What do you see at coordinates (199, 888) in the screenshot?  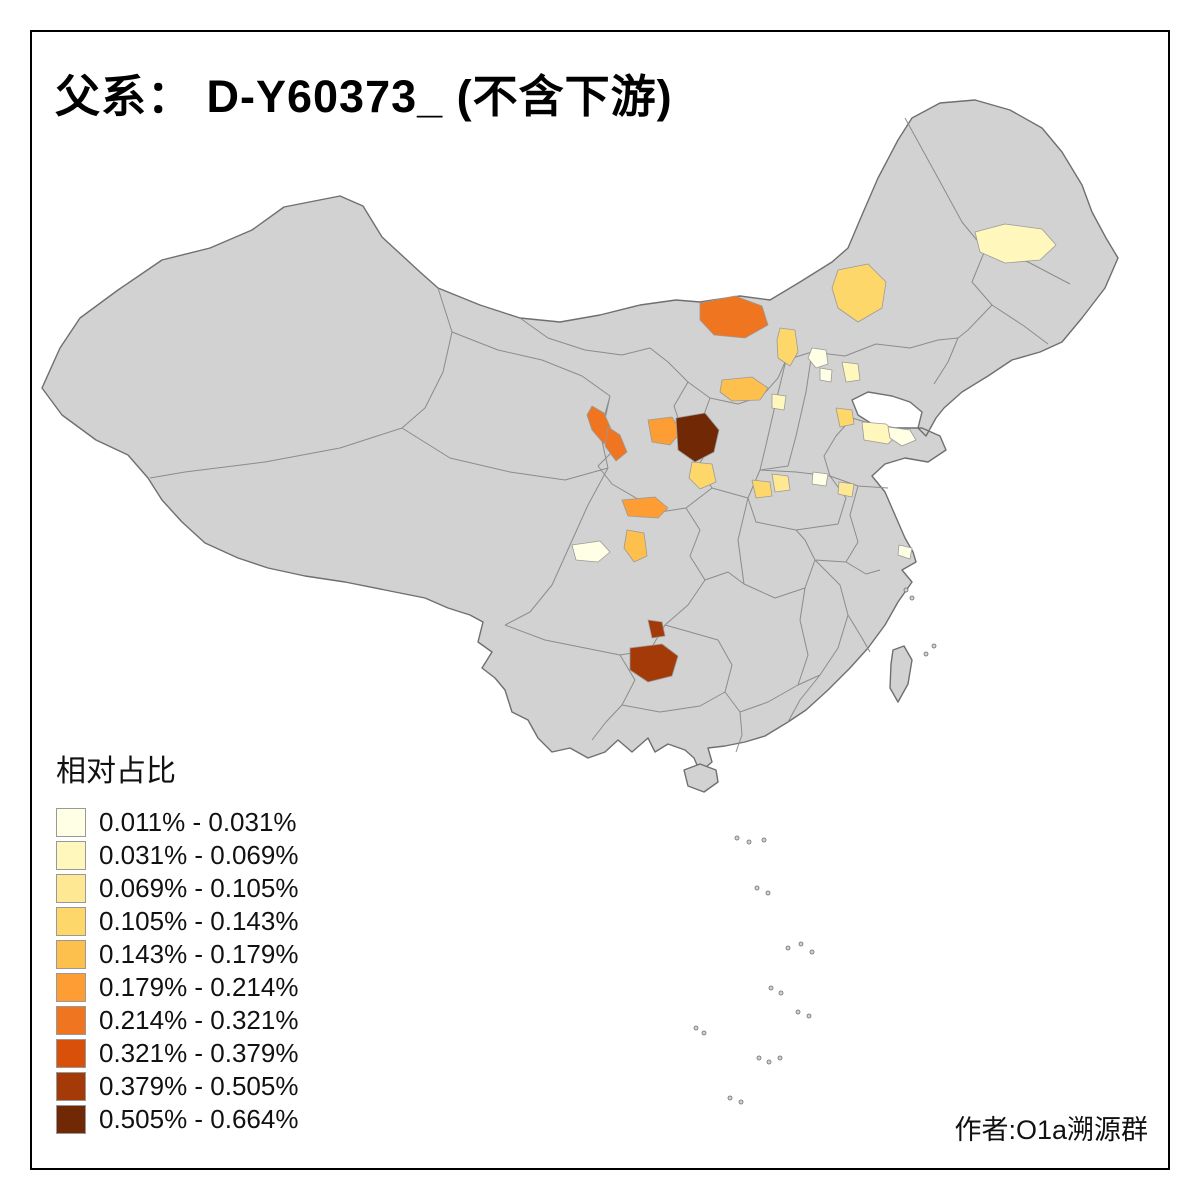 I see `legend-item-label: 0.069% - 0.105%` at bounding box center [199, 888].